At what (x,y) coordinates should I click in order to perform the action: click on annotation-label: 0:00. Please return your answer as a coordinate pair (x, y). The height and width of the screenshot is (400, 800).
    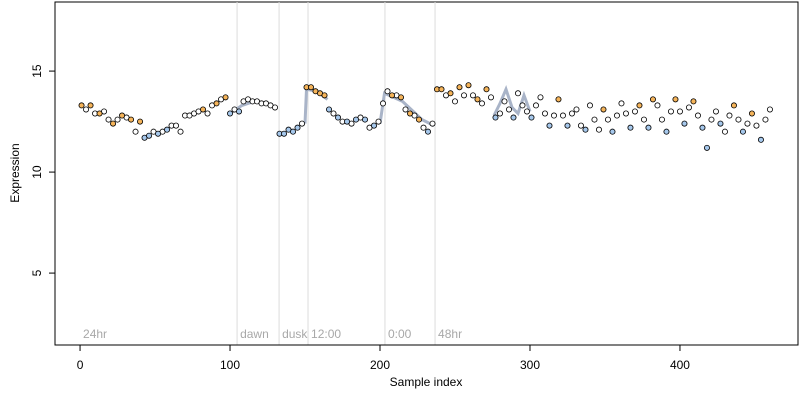
    Looking at the image, I should click on (400, 334).